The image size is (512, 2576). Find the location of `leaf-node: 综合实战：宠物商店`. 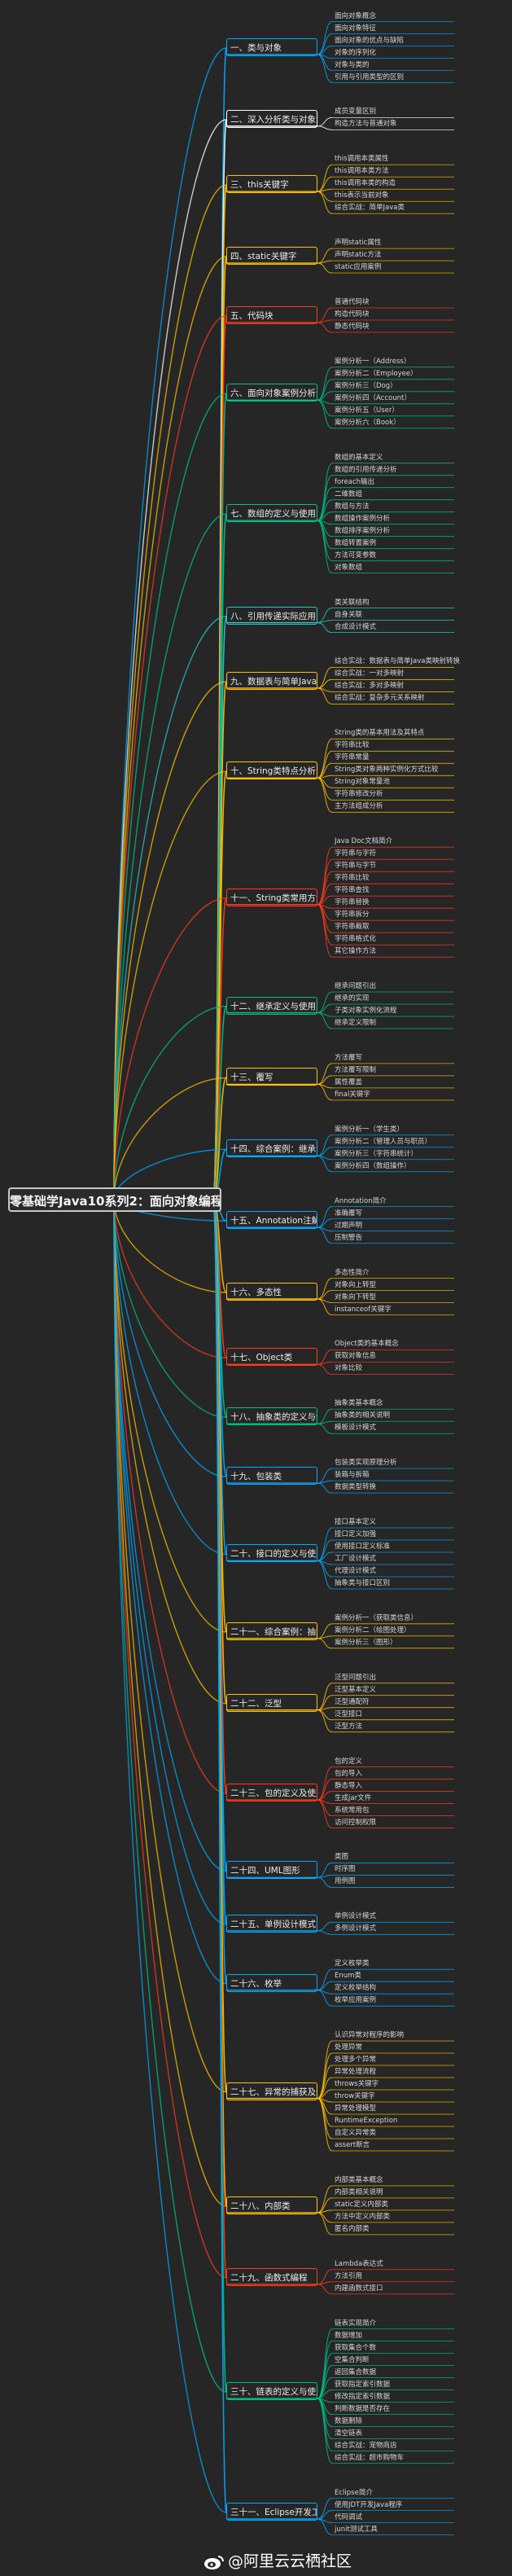

leaf-node: 综合实战：宠物商店 is located at coordinates (366, 2445).